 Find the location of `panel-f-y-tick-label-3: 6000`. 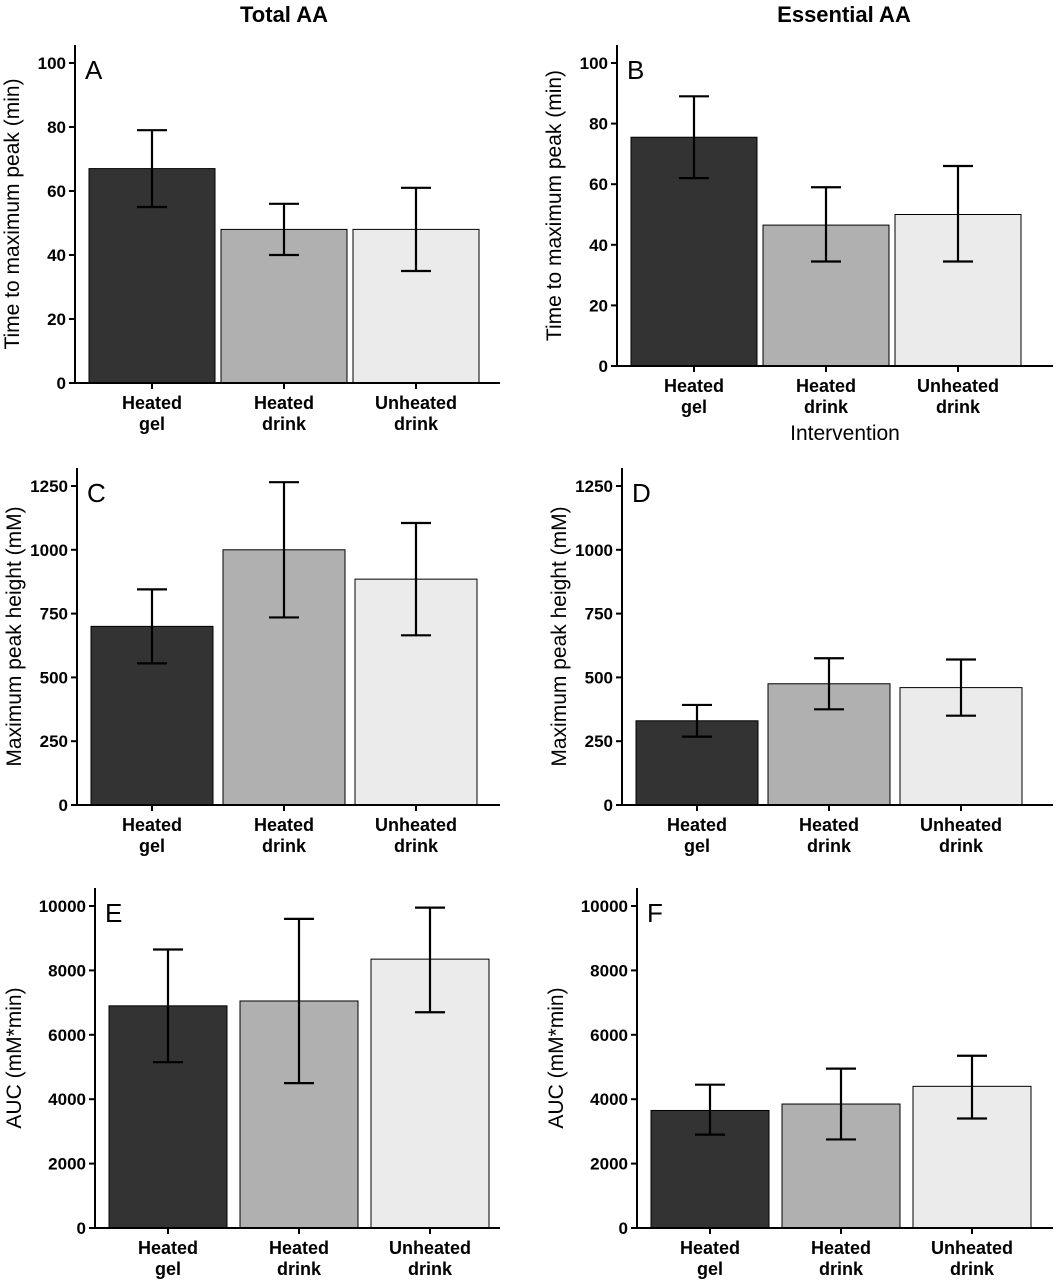

panel-f-y-tick-label-3: 6000 is located at coordinates (609, 1035).